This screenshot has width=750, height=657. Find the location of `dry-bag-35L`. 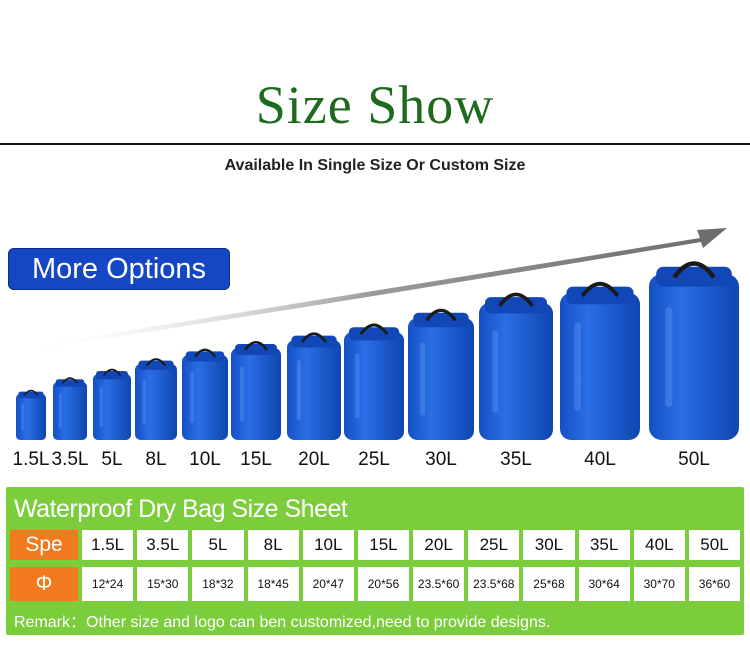

dry-bag-35L is located at coordinates (516, 366).